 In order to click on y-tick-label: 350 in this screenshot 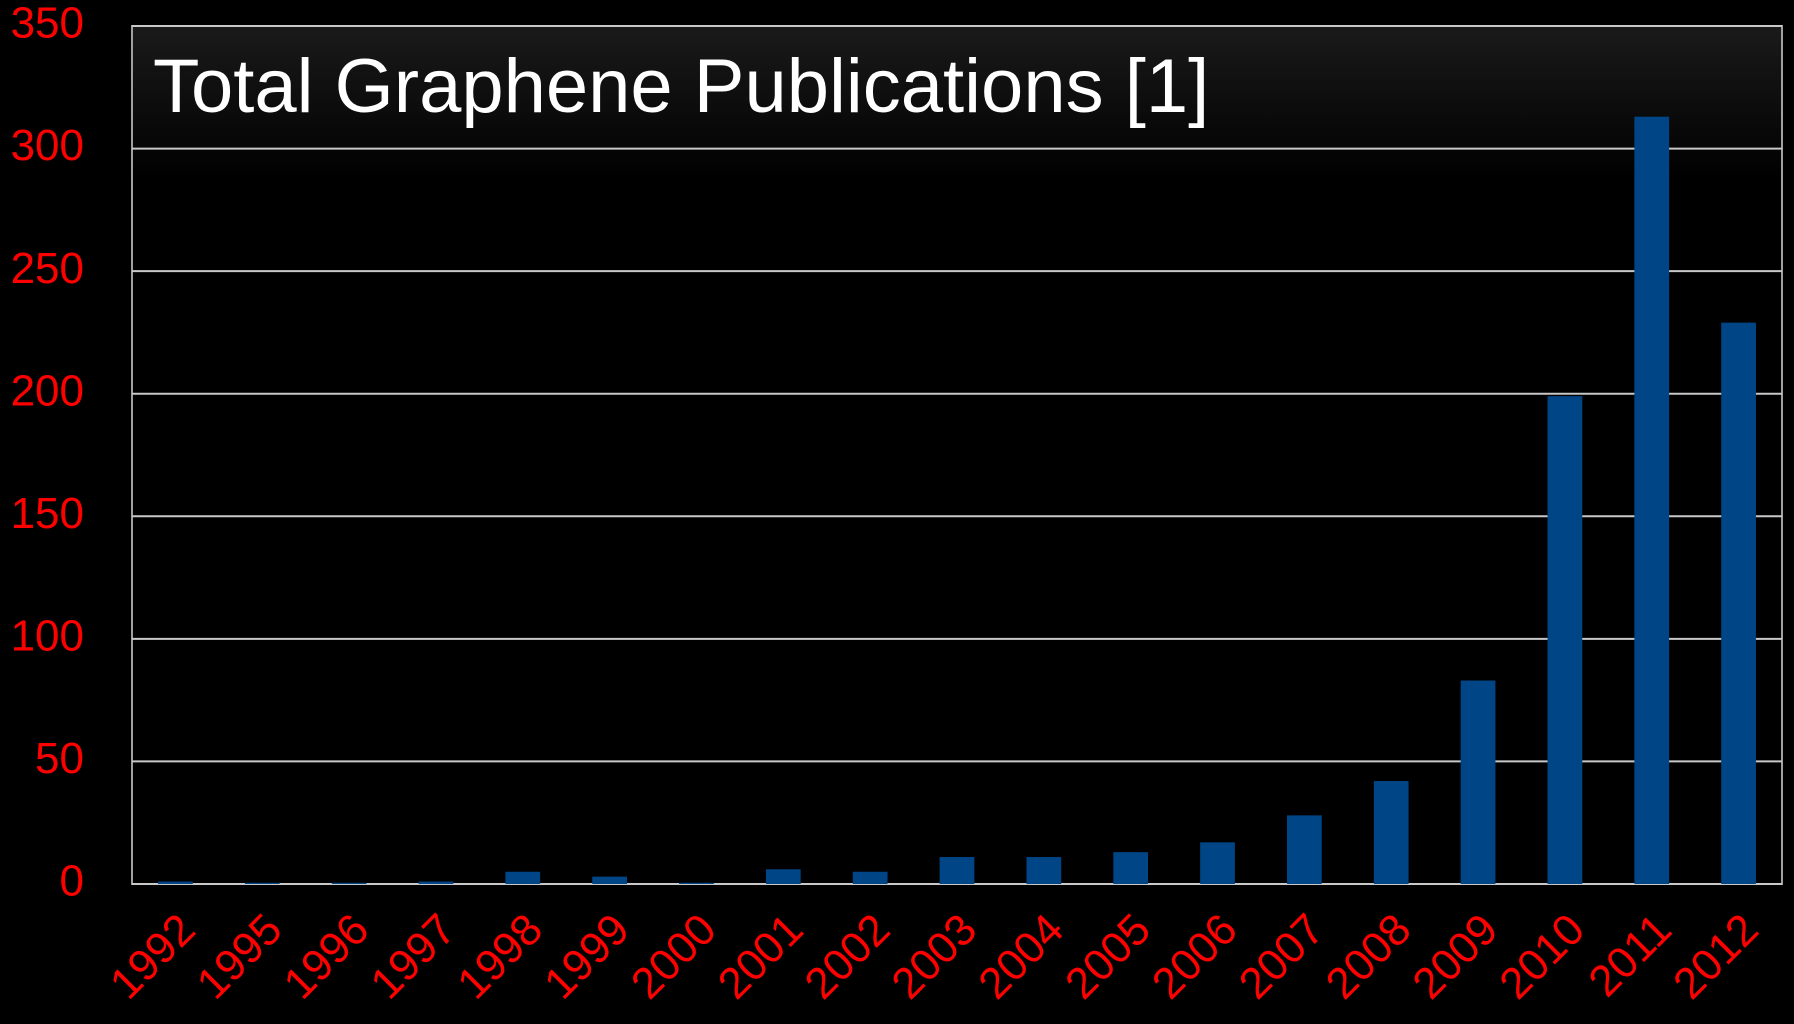, I will do `click(47, 24)`.